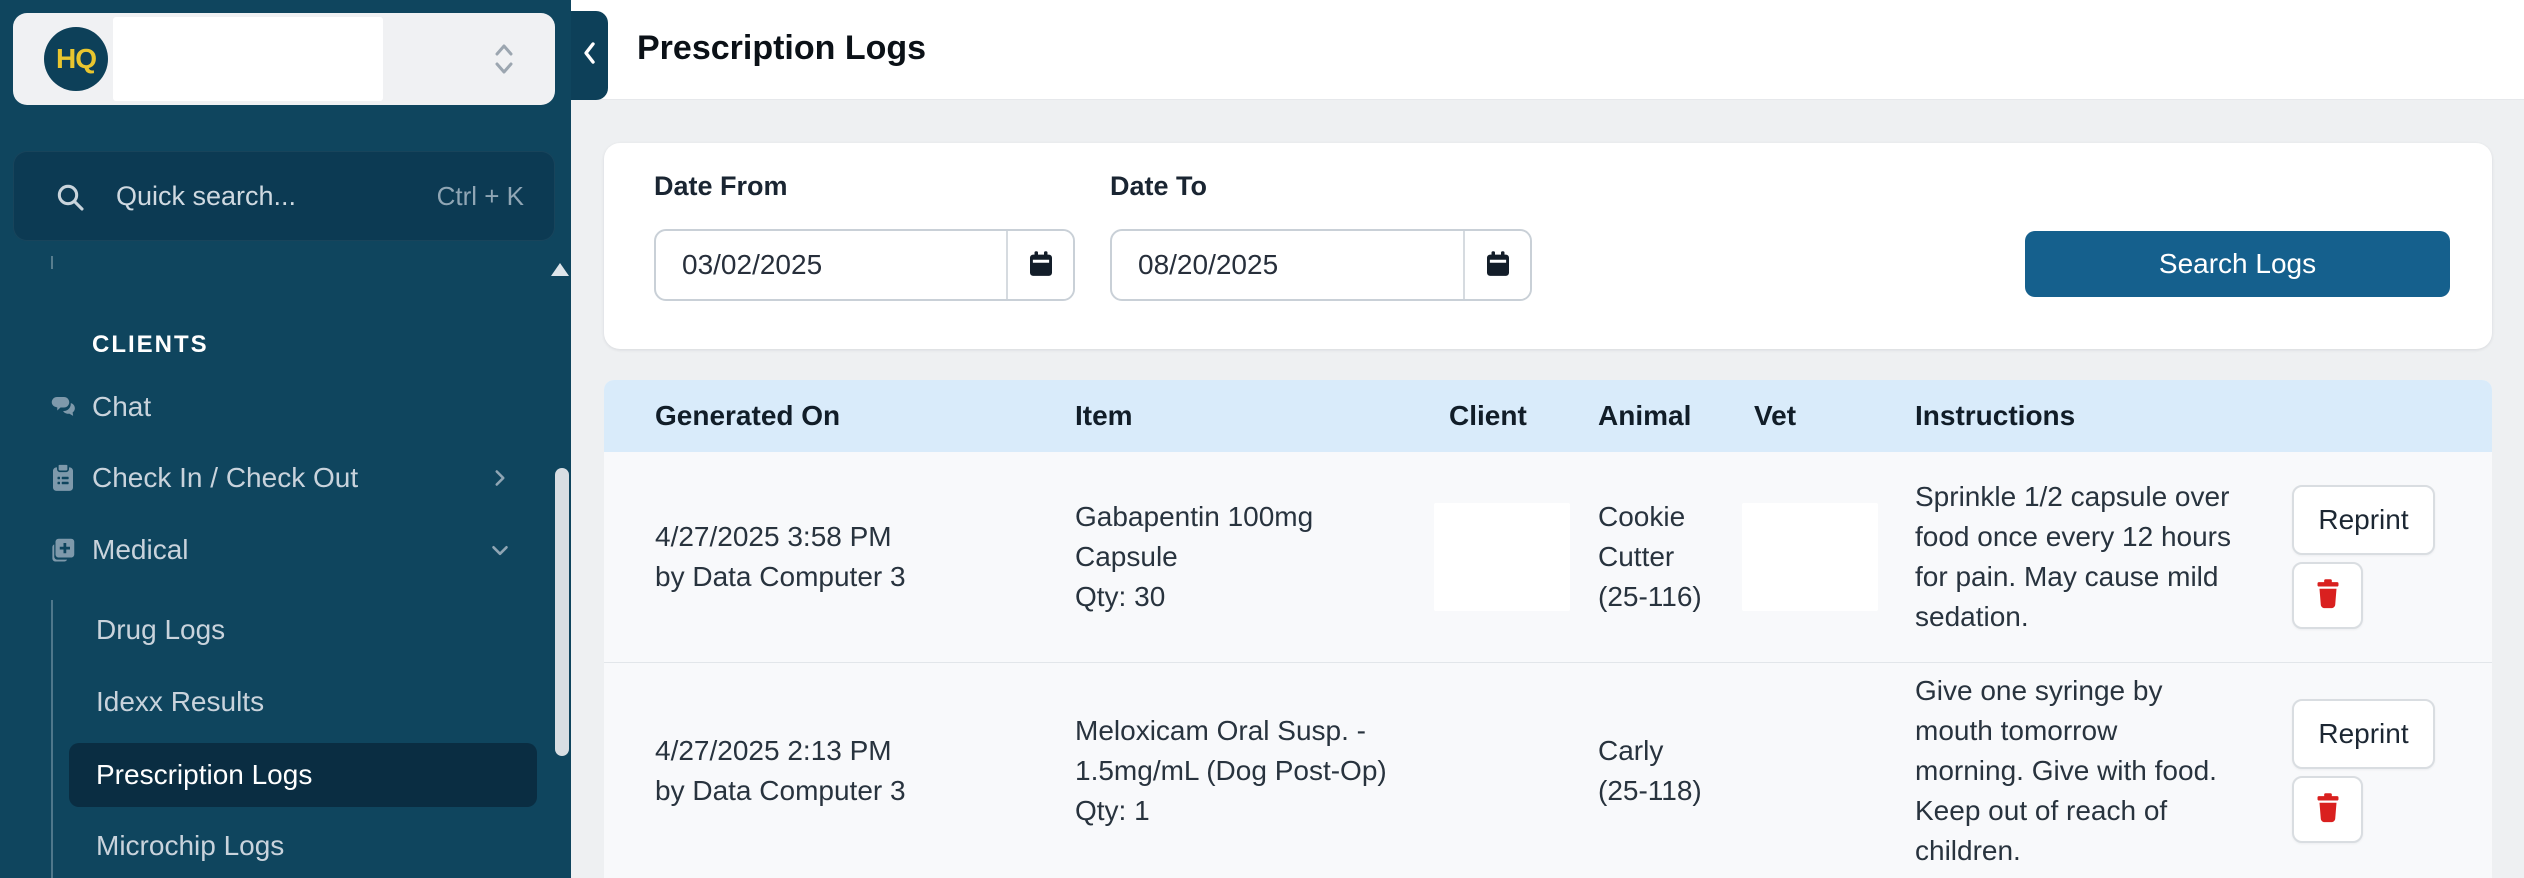 The height and width of the screenshot is (878, 2524). I want to click on chevron-right-icon, so click(500, 478).